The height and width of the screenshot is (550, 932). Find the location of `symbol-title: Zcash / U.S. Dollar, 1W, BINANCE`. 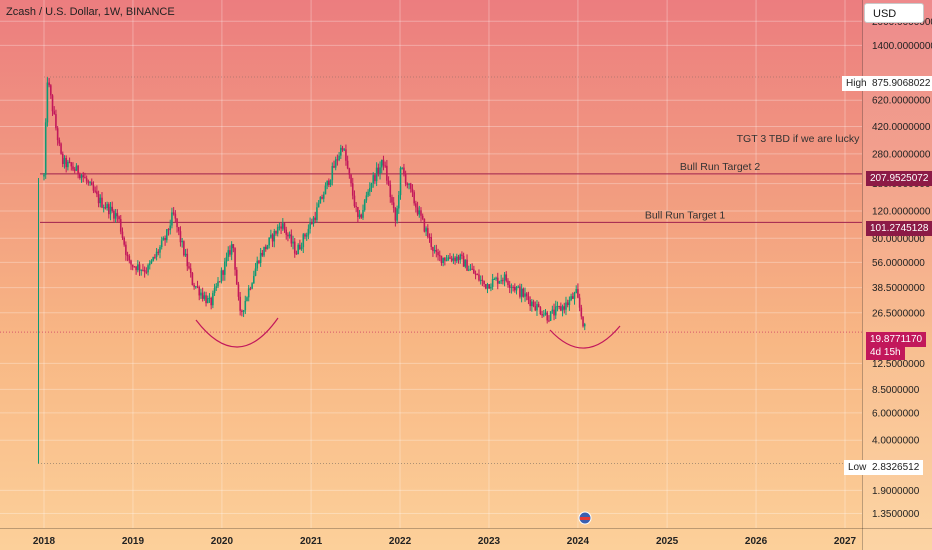

symbol-title: Zcash / U.S. Dollar, 1W, BINANCE is located at coordinates (90, 12).